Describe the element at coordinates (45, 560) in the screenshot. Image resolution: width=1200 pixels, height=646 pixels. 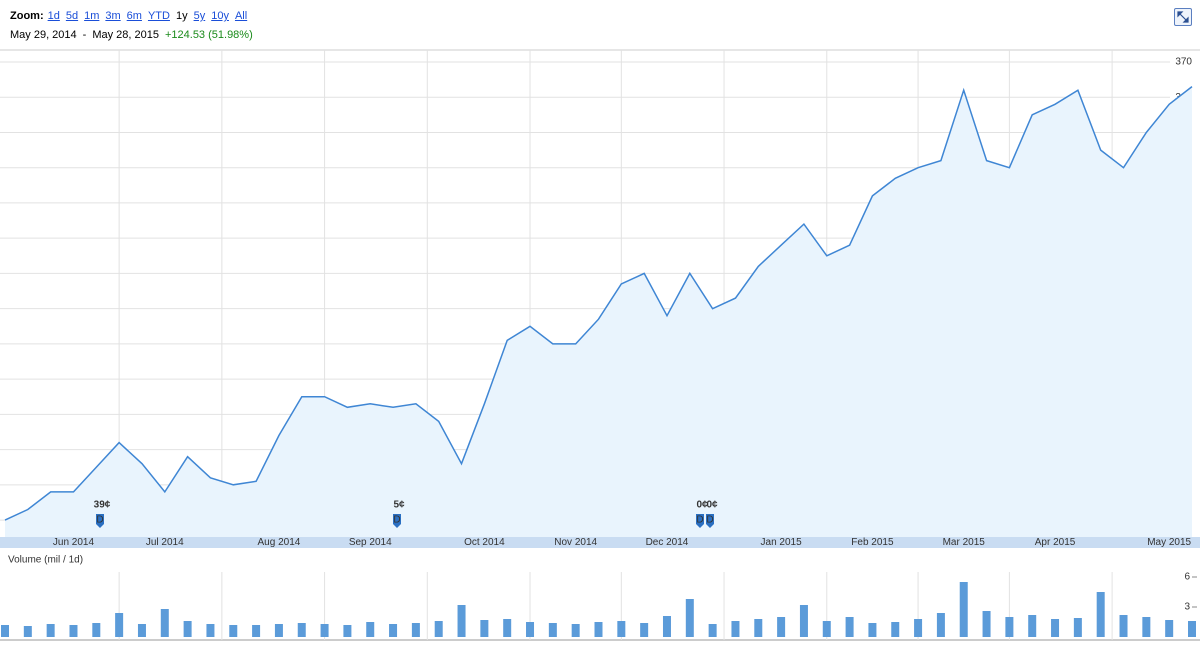
I see `volume-title: Volume (mil / 1d)` at that location.